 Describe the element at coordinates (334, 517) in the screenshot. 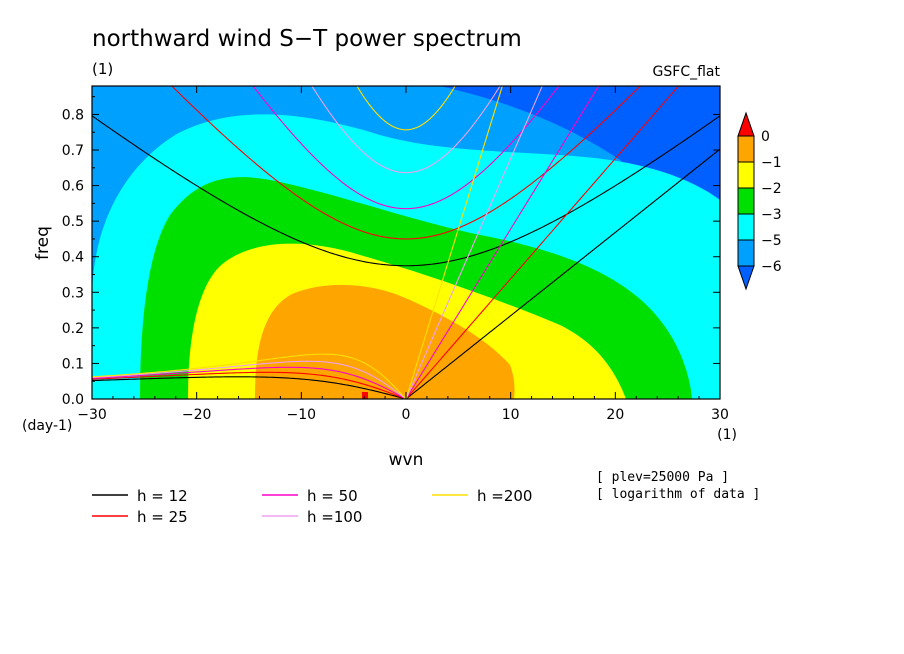

I see `legend-label-h100: h =100` at that location.